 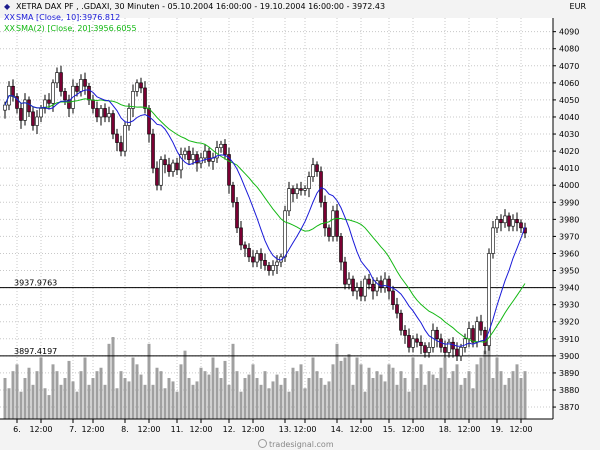 I want to click on price-axis-label: 4090, so click(x=569, y=32).